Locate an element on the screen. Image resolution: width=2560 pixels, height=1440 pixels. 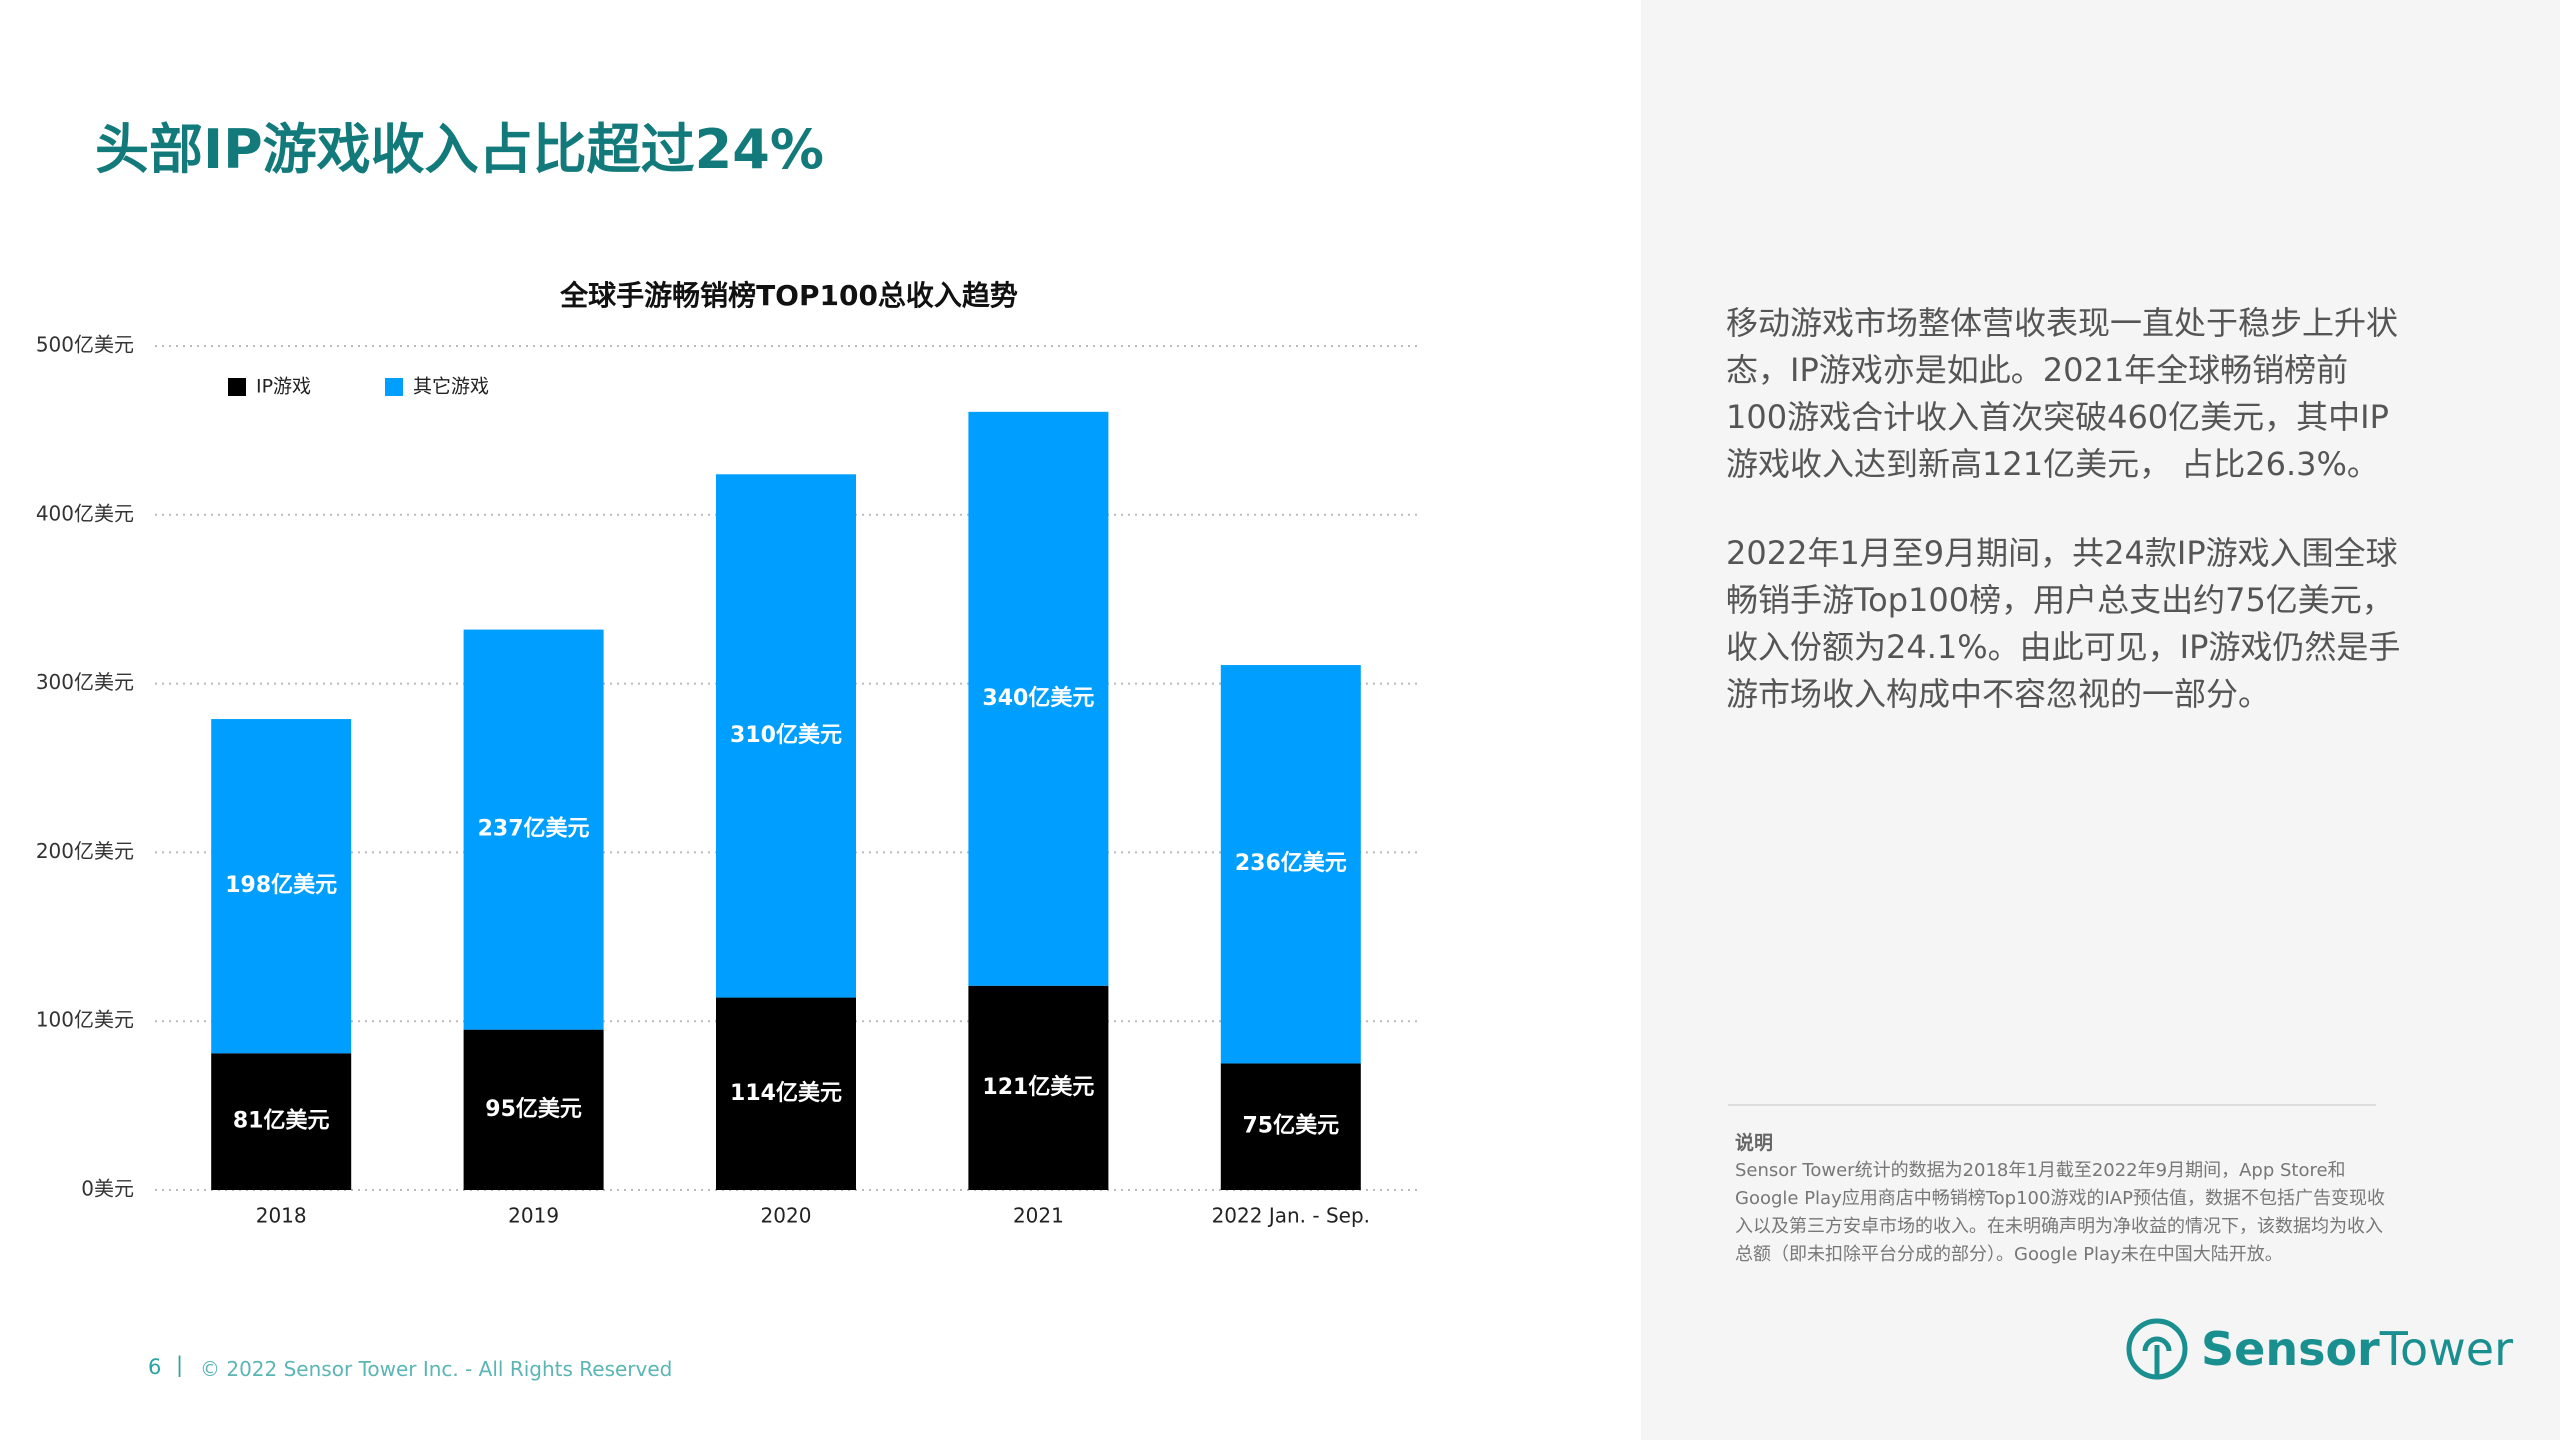
value-label: 121亿美元 is located at coordinates (1038, 1087).